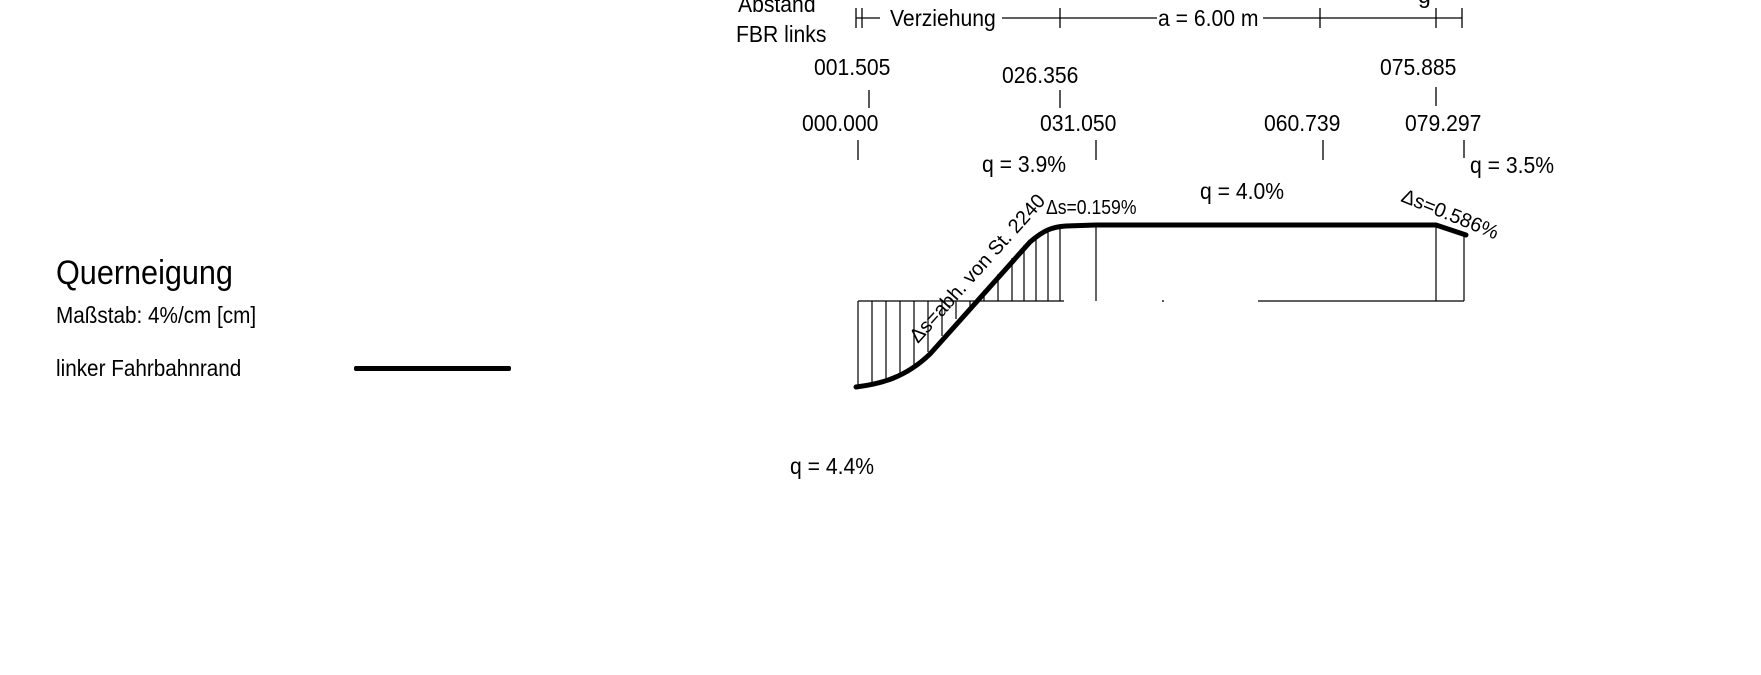 The width and height of the screenshot is (1761, 675). Describe the element at coordinates (1161, 123) in the screenshot. I see `station-ticks` at that location.